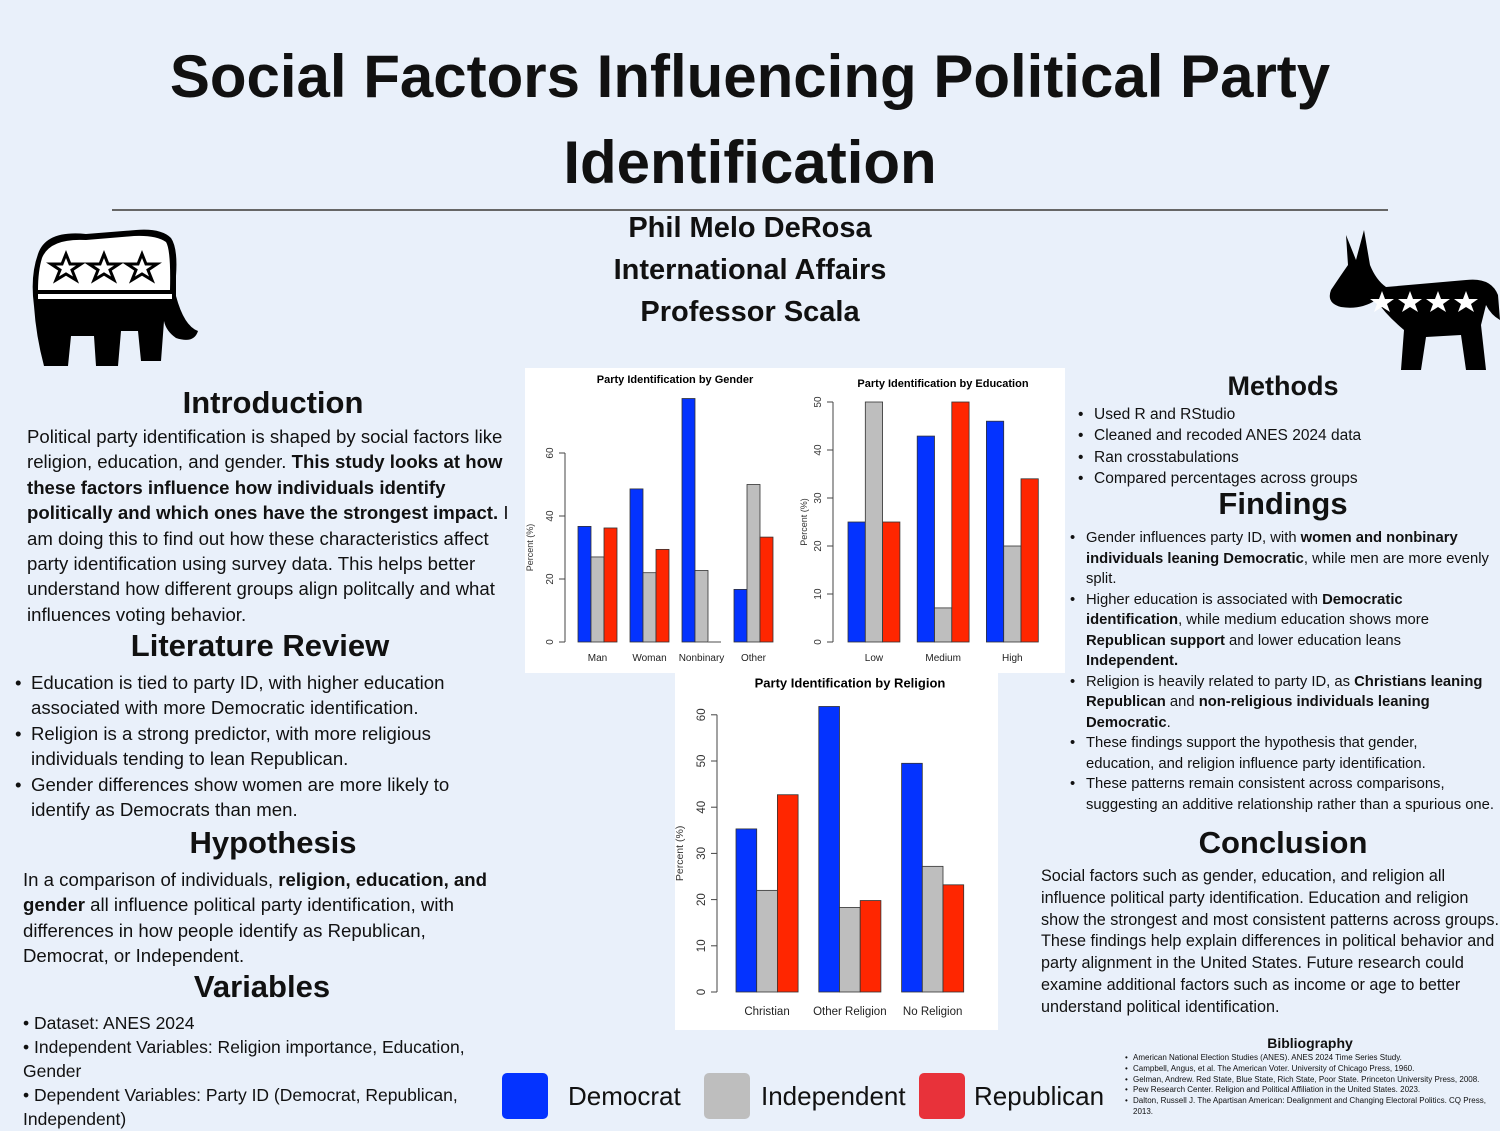 The width and height of the screenshot is (1500, 1131). What do you see at coordinates (932, 1012) in the screenshot?
I see `x-category-label: No Religion` at bounding box center [932, 1012].